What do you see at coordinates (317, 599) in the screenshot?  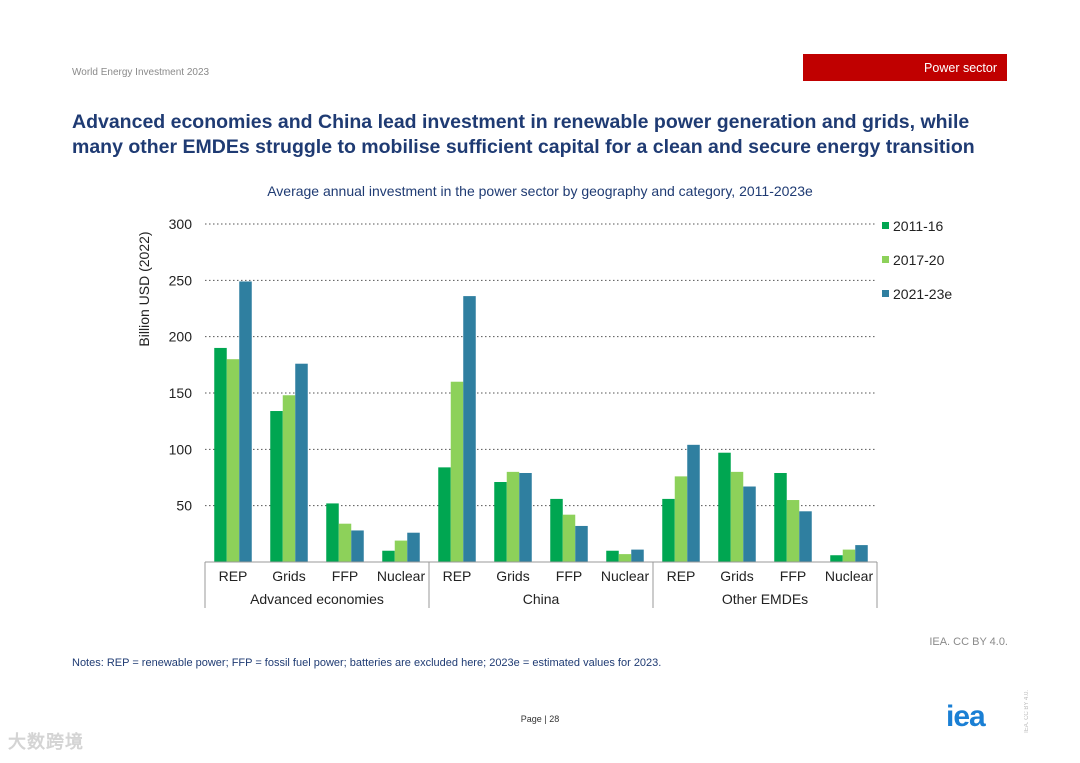 I see `x-group-label: Advanced economies` at bounding box center [317, 599].